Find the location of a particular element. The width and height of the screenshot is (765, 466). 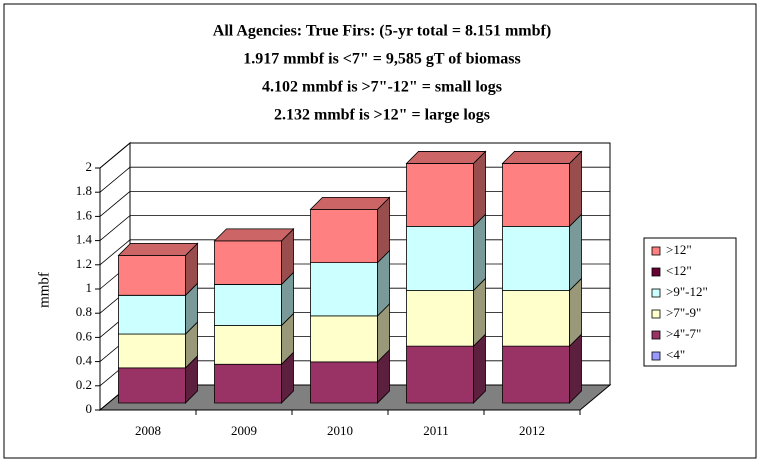

x-tick-label: 2009 is located at coordinates (244, 430).